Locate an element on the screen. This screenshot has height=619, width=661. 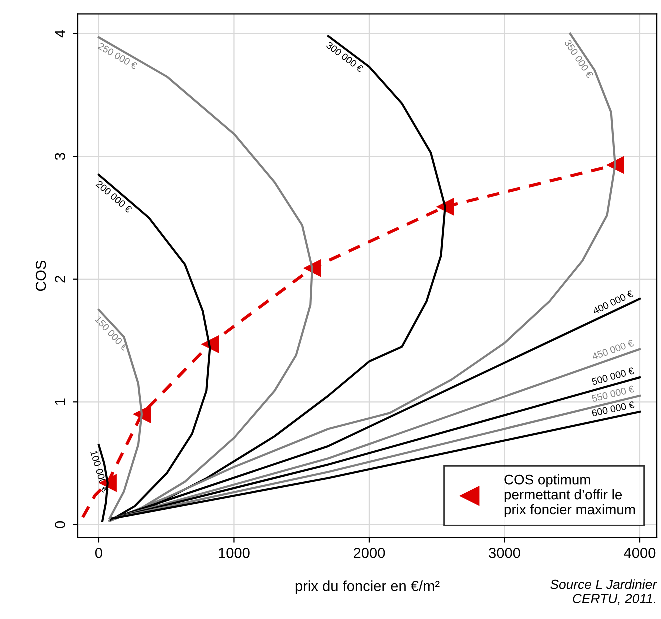
text: 250 000 € is located at coordinates (118, 56).